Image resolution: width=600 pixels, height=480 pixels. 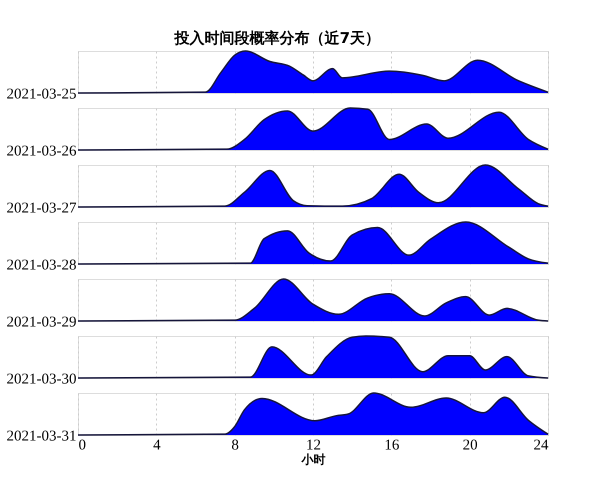 What do you see at coordinates (470, 446) in the screenshot?
I see `x-tick-label: 20` at bounding box center [470, 446].